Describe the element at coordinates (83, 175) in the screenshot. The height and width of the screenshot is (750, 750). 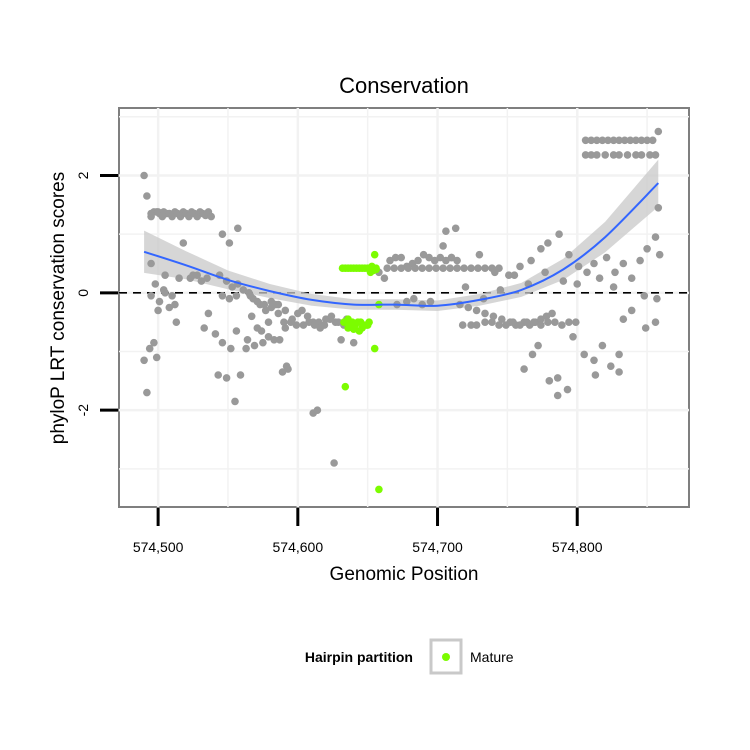
I see `y-tick-label: 2` at that location.